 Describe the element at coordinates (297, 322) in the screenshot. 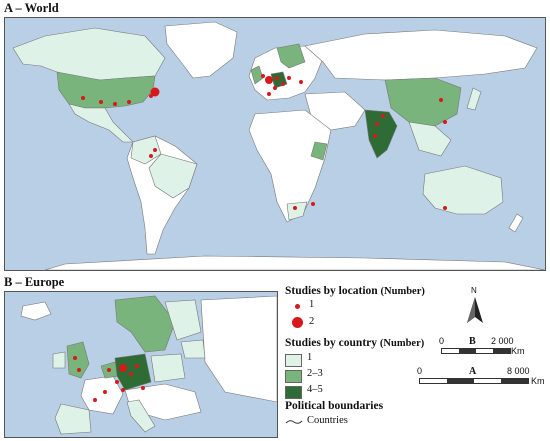

I see `legend-dot-large` at that location.